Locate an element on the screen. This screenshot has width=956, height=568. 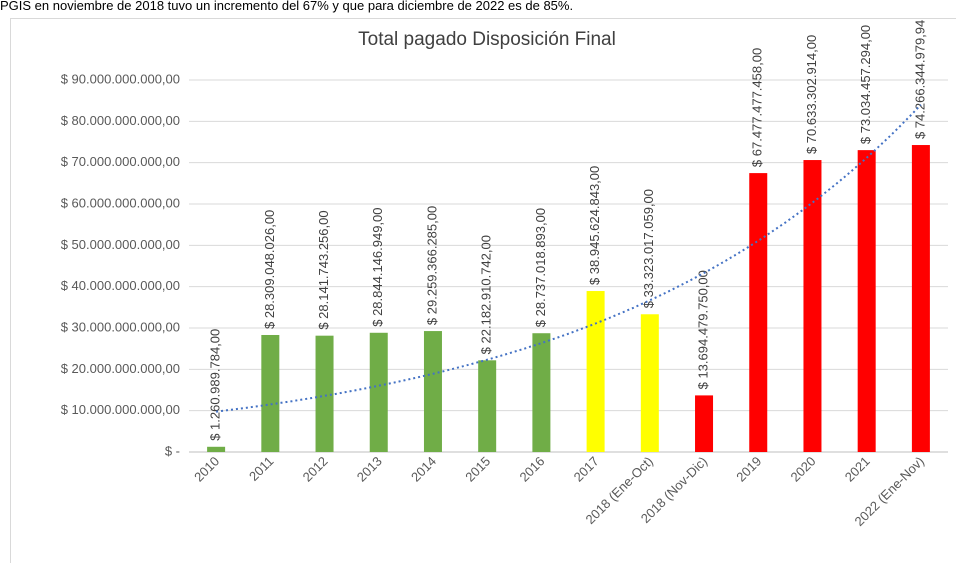
y-tick-label: $ 60.000.000.000,00 is located at coordinates (120, 202).